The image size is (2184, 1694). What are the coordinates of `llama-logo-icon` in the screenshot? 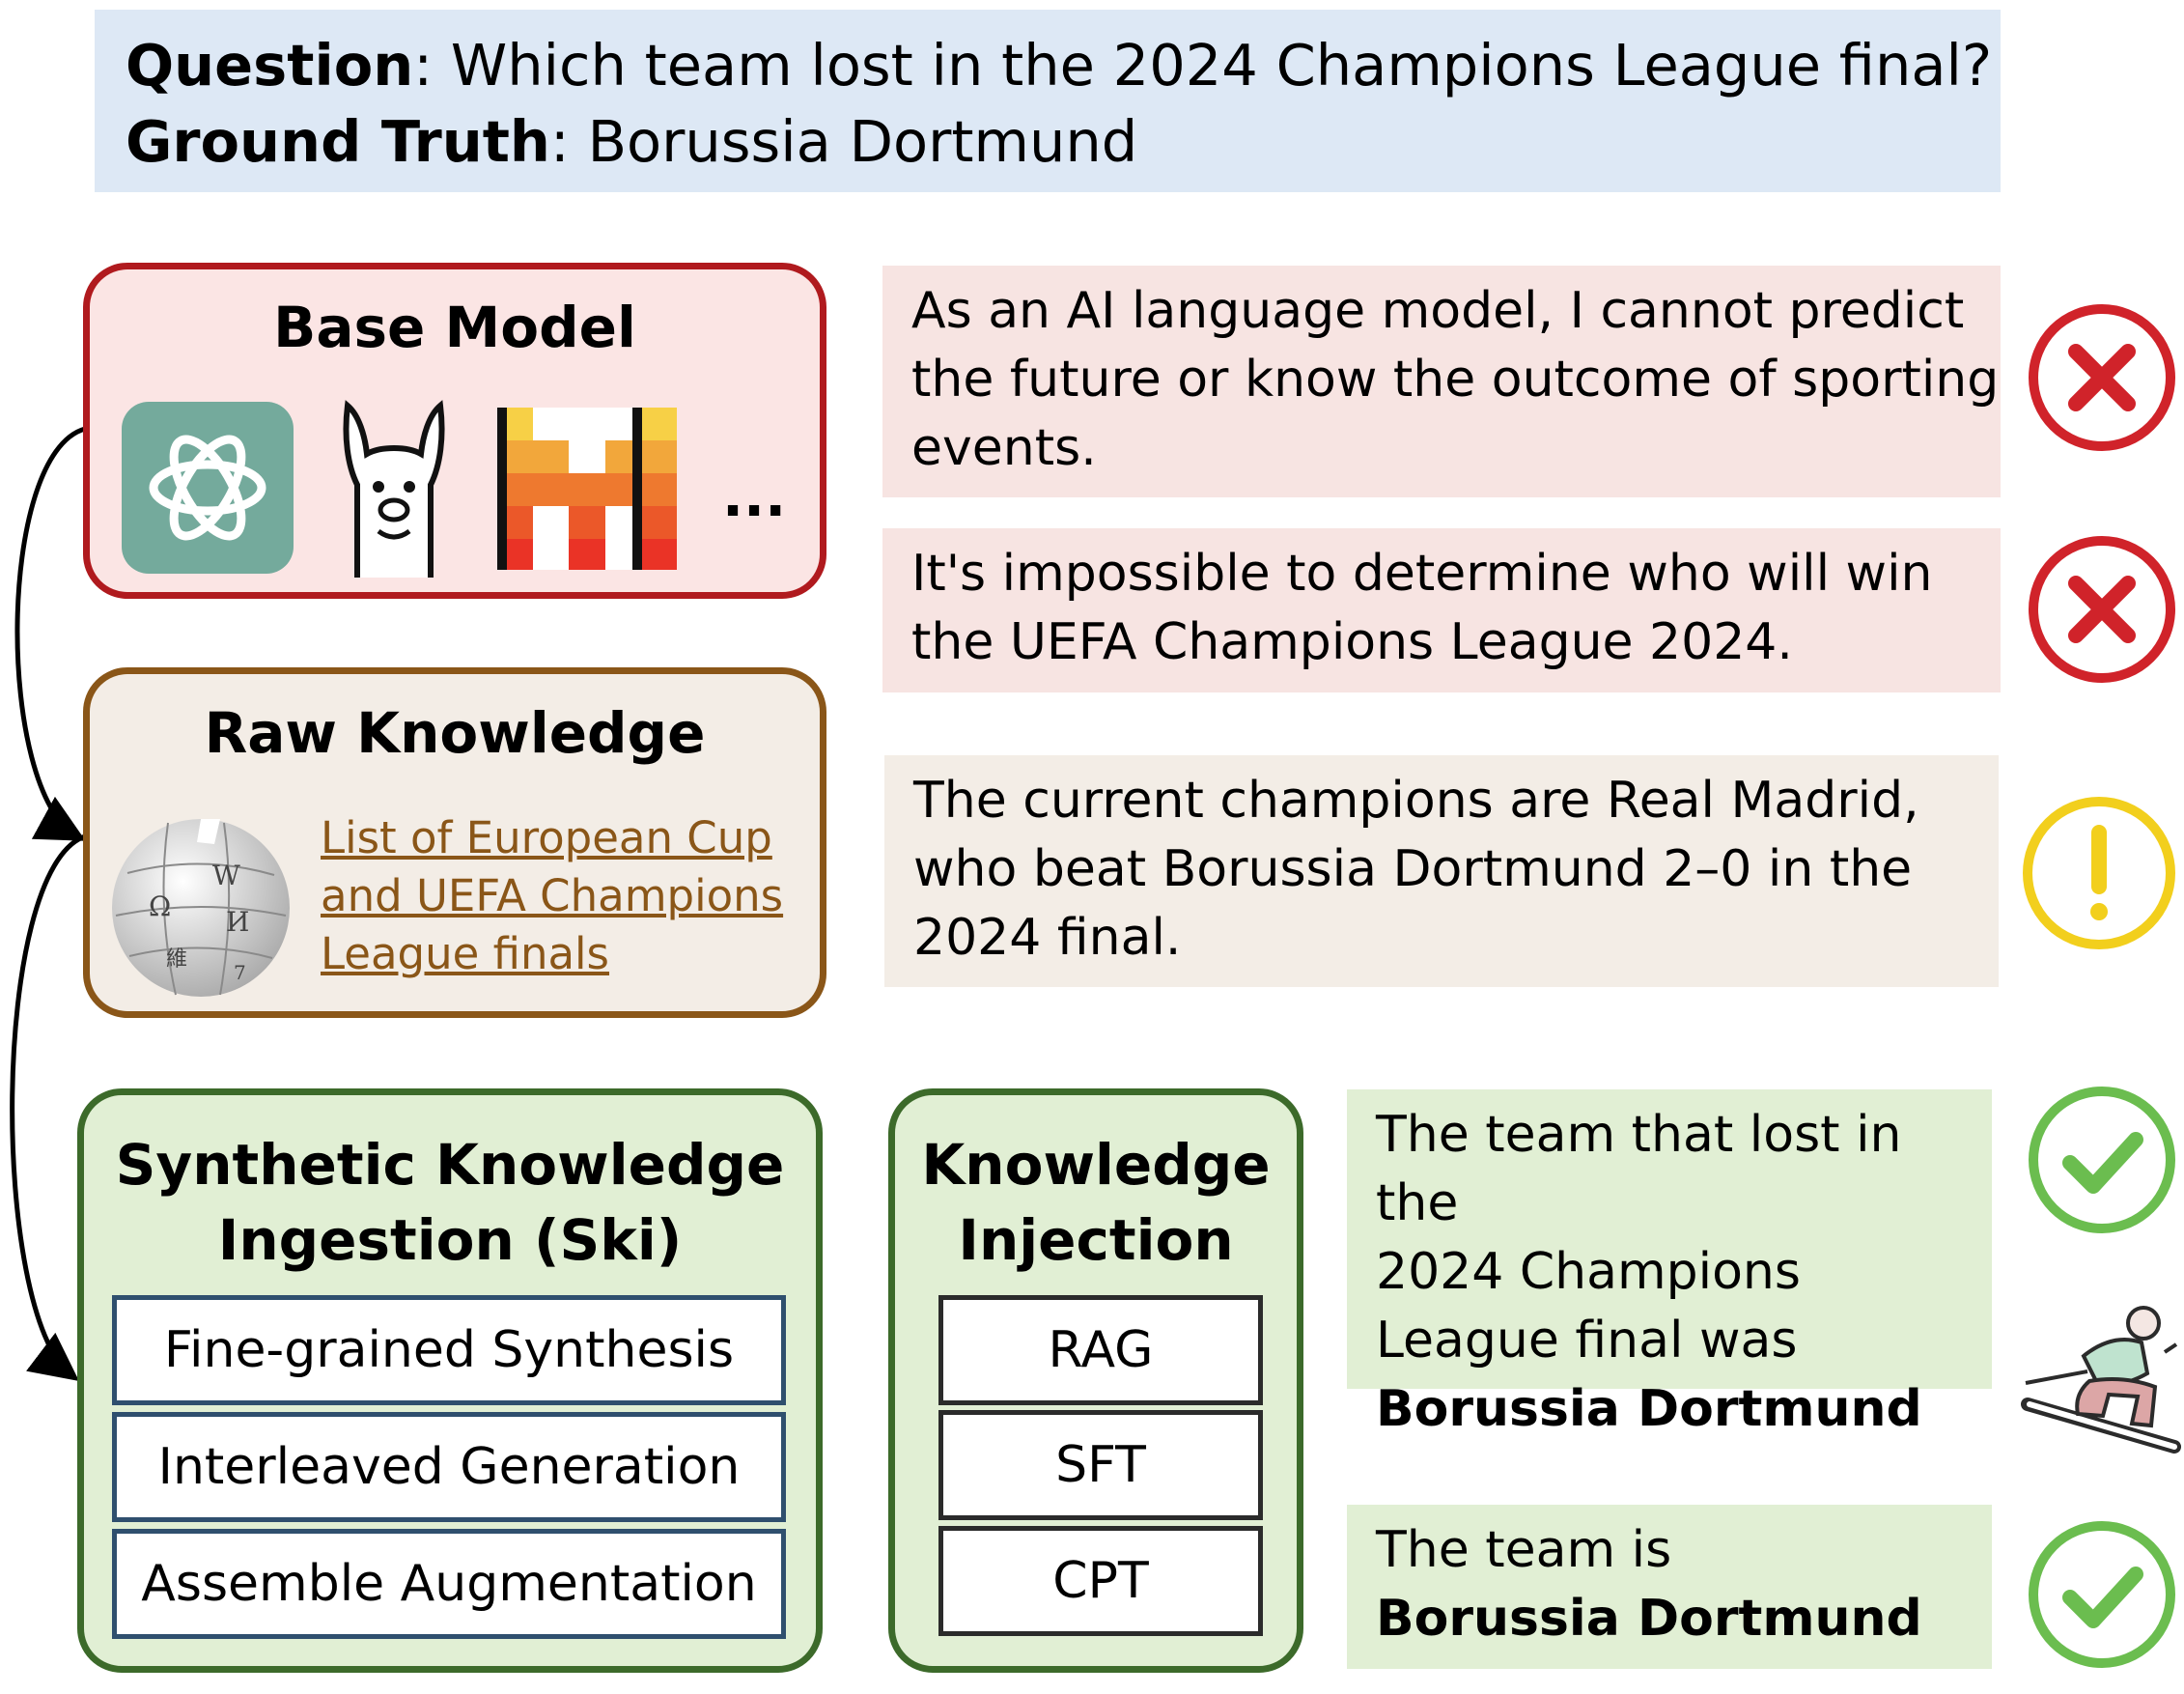 It's located at (394, 489).